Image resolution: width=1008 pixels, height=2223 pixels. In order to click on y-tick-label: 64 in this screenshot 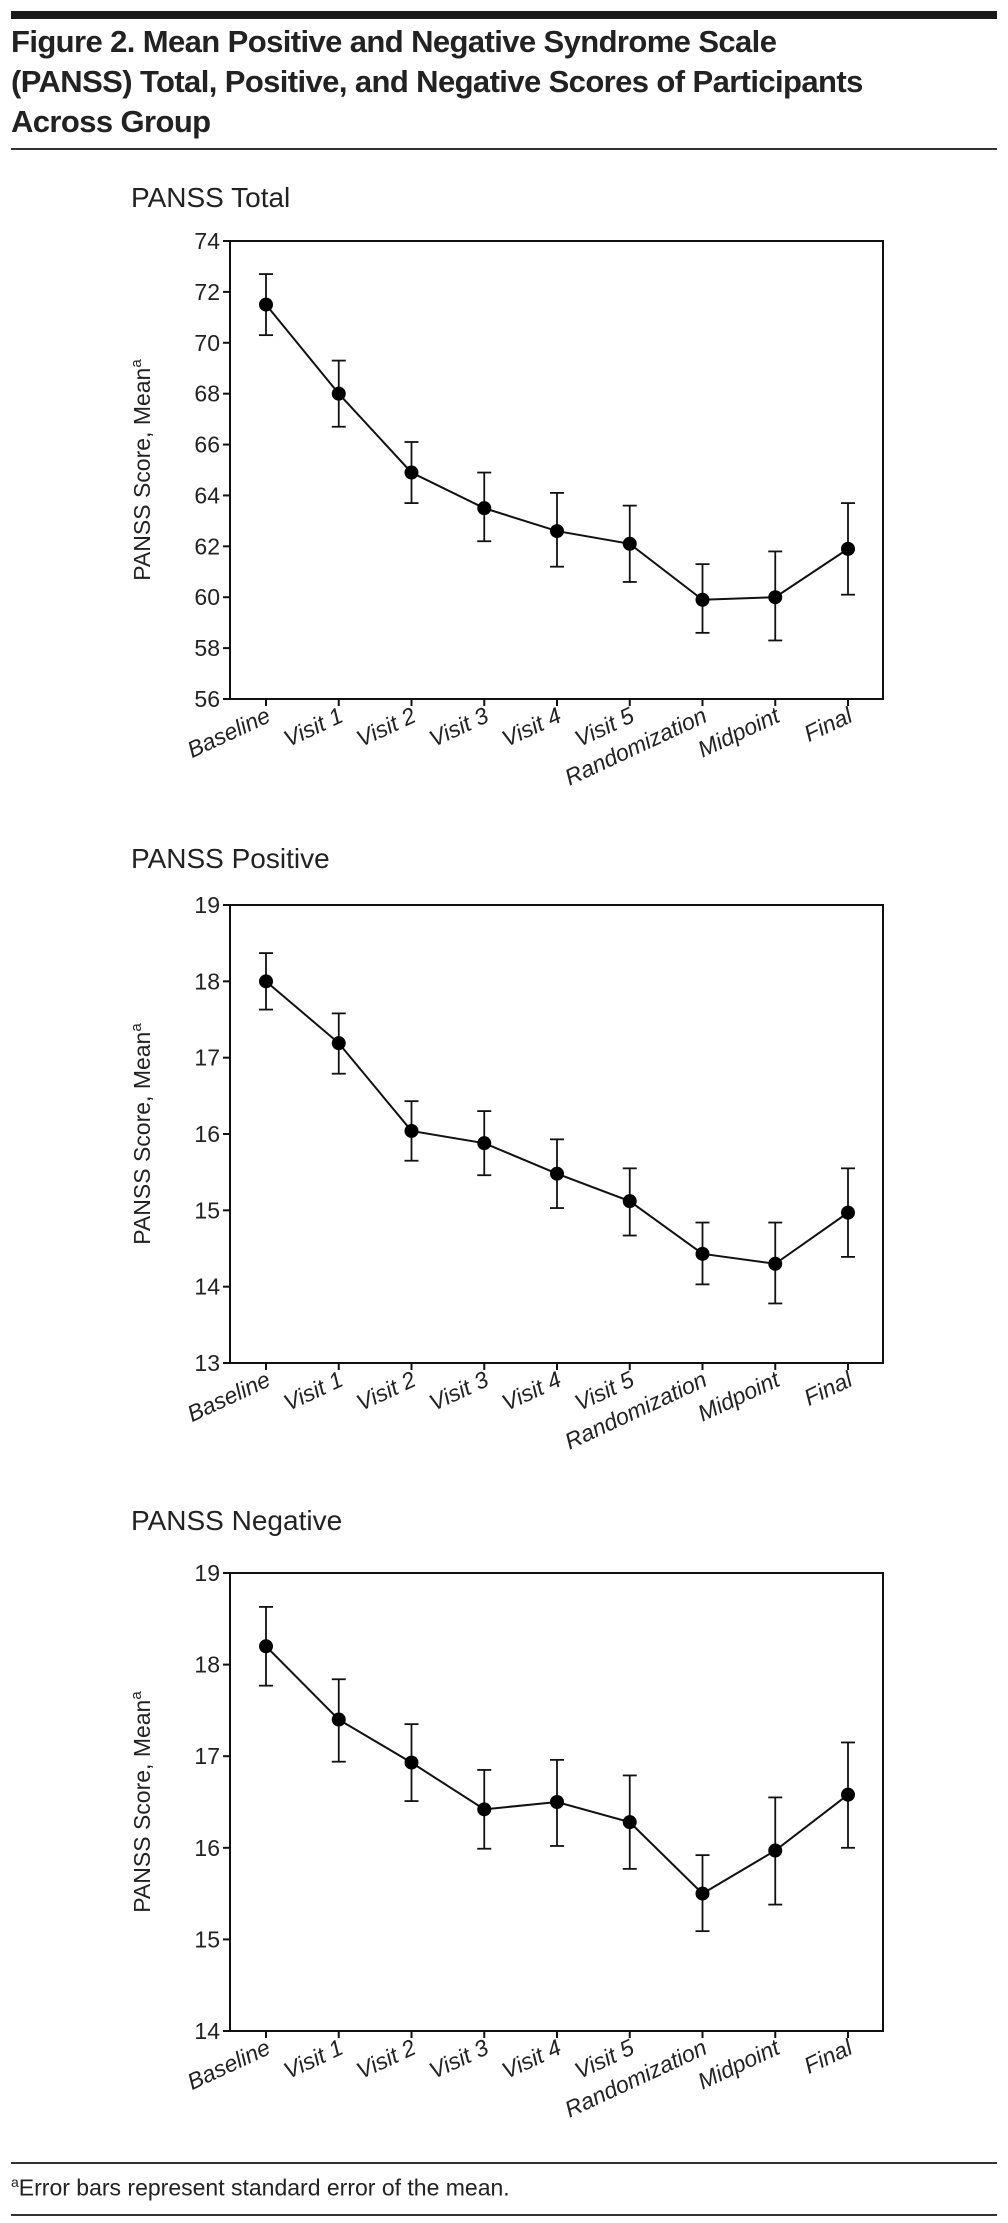, I will do `click(207, 495)`.